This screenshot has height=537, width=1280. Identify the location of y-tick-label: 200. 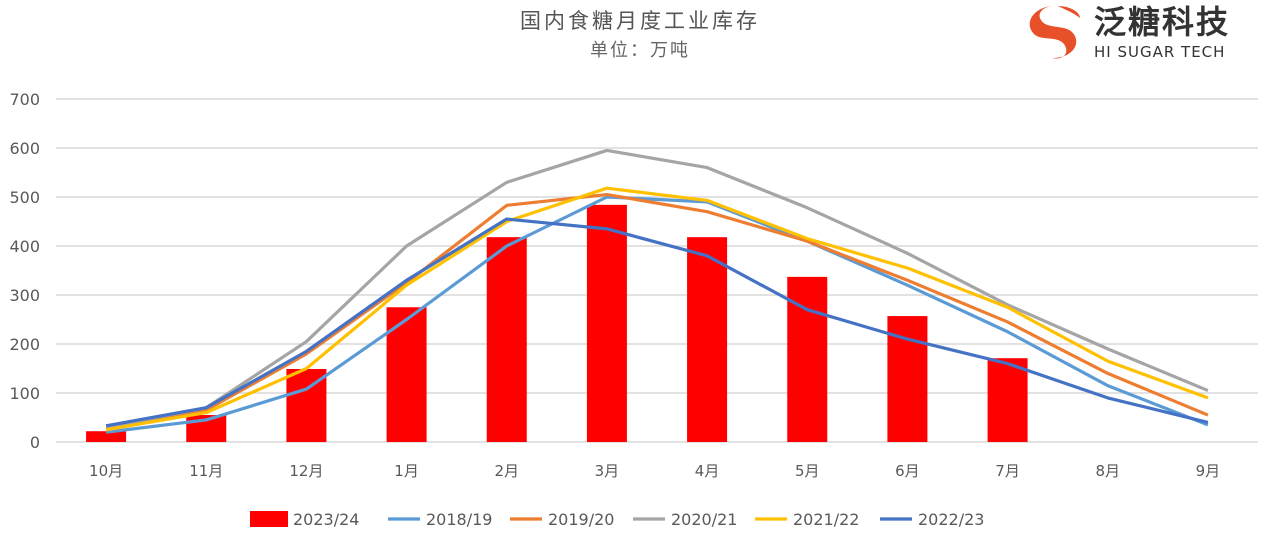
(24, 344).